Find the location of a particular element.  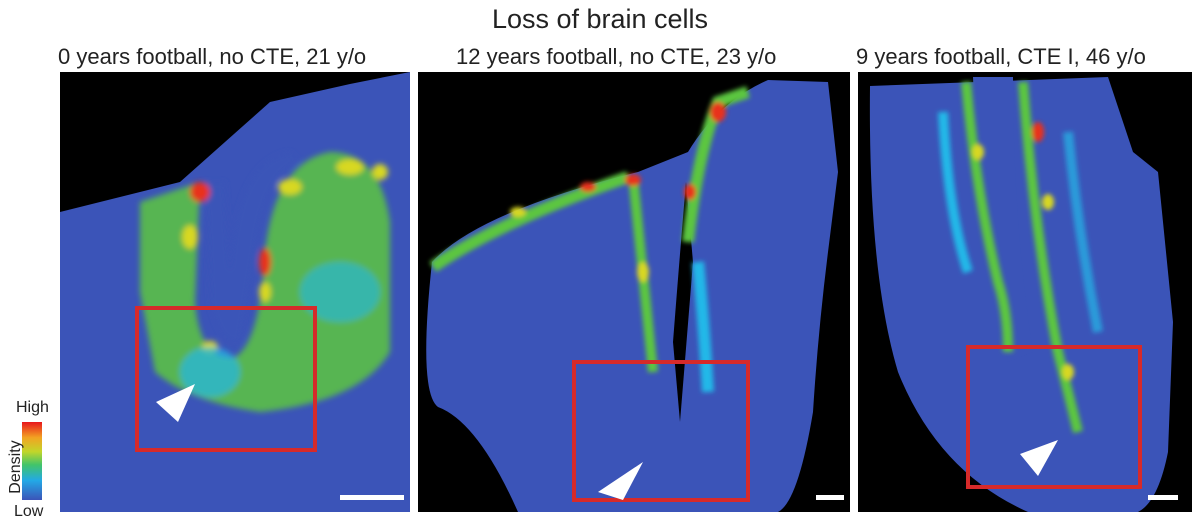

colorbar-density-label: Density is located at coordinates (15, 467).